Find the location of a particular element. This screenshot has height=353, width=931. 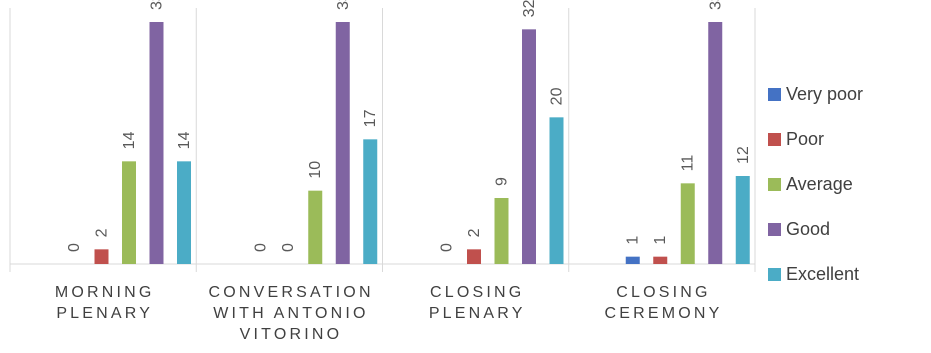

bar-very-poor is located at coordinates (632, 260).